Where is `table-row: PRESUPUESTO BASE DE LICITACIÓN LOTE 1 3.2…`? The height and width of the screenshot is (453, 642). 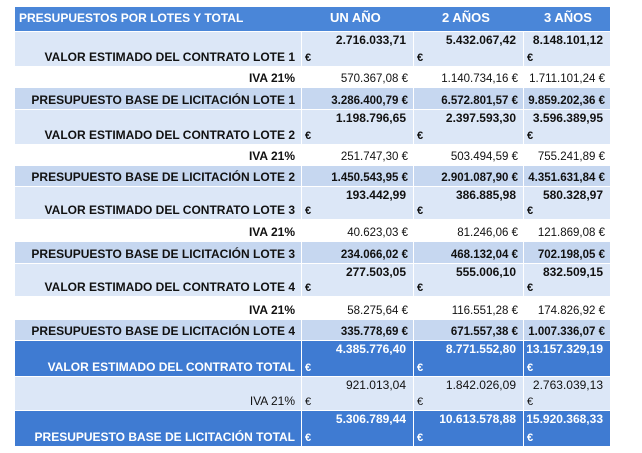
table-row: PRESUPUESTO BASE DE LICITACIÓN LOTE 1 3.2… is located at coordinates (312, 99).